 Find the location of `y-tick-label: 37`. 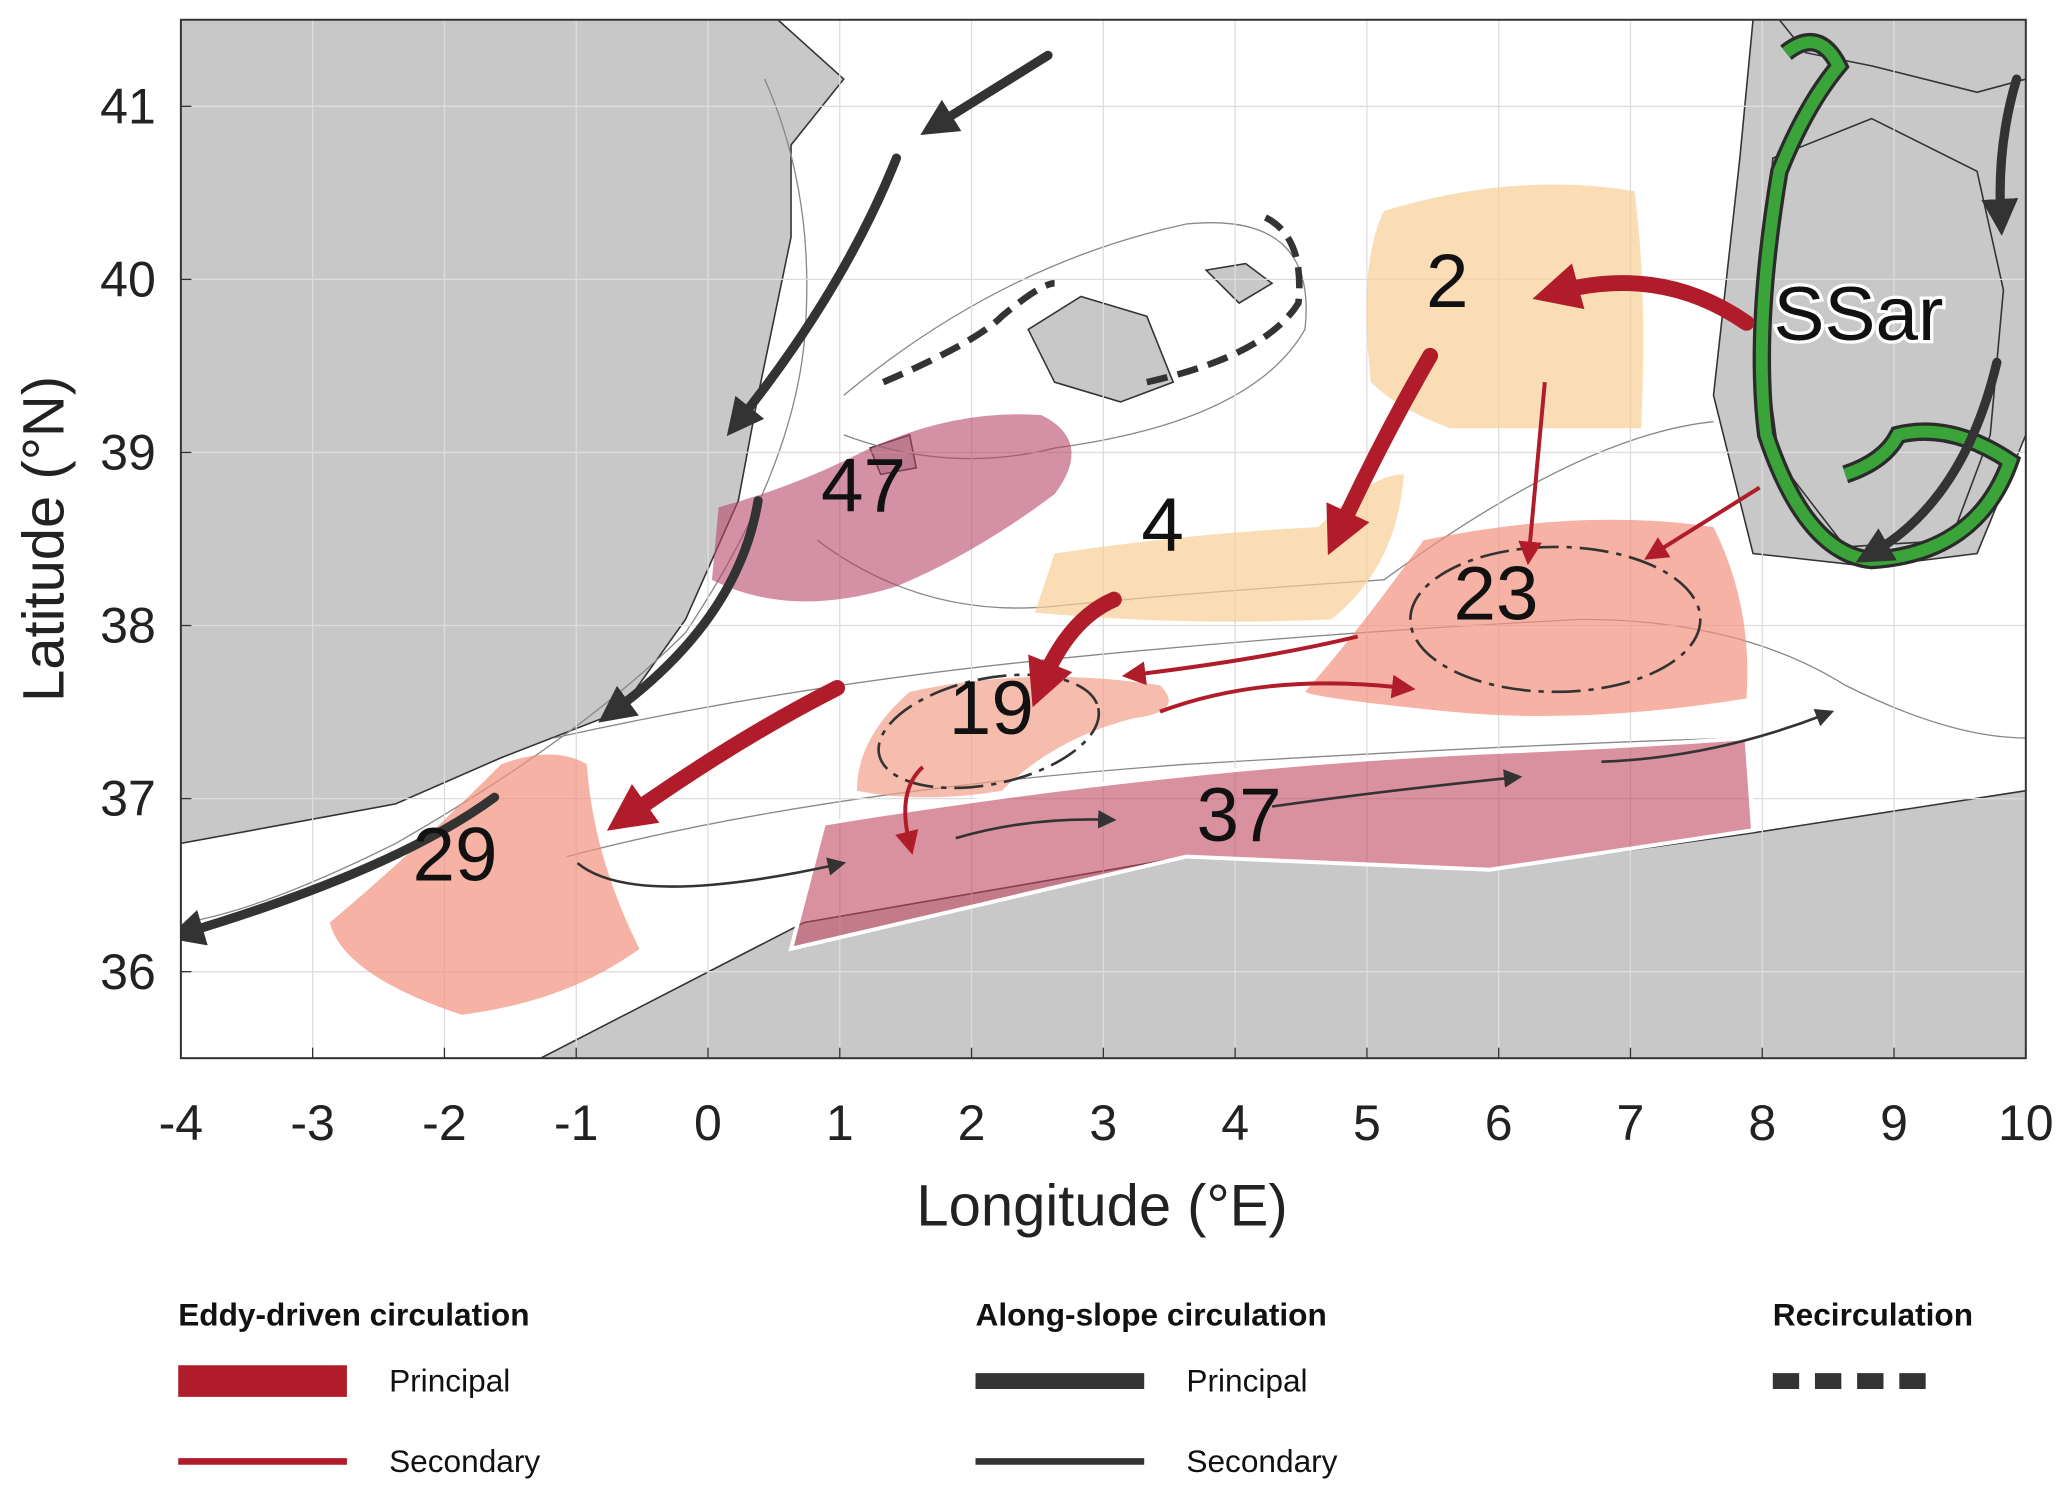

y-tick-label: 37 is located at coordinates (128, 799).